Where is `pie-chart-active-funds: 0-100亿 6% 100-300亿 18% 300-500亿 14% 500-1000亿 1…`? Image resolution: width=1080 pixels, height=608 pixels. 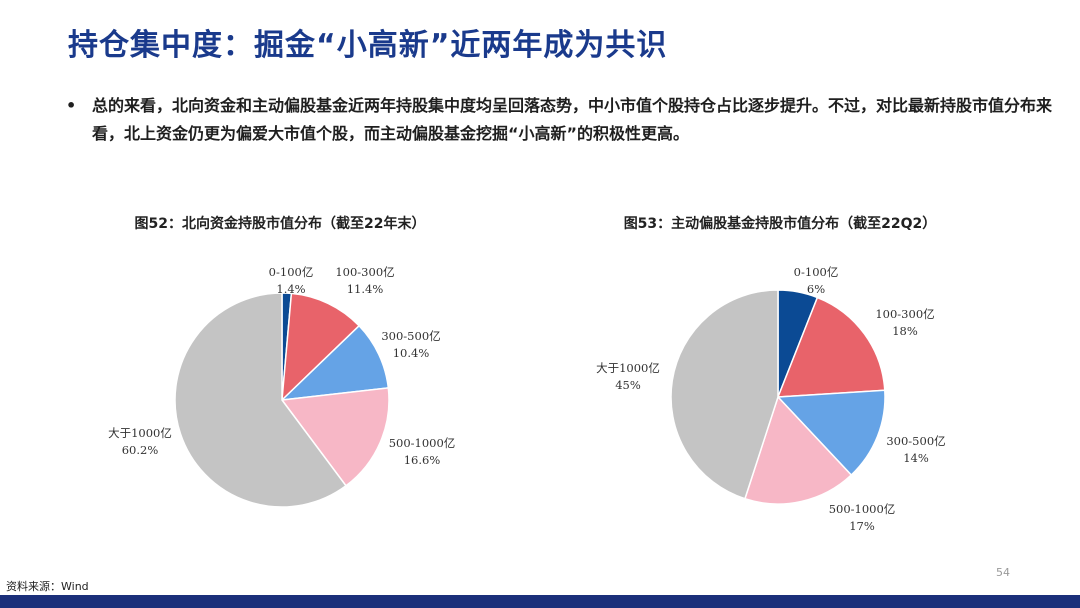
pie-chart-active-funds: 0-100亿 6% 100-300亿 18% 300-500亿 14% 500-1000亿 1… is located at coordinates (771, 399).